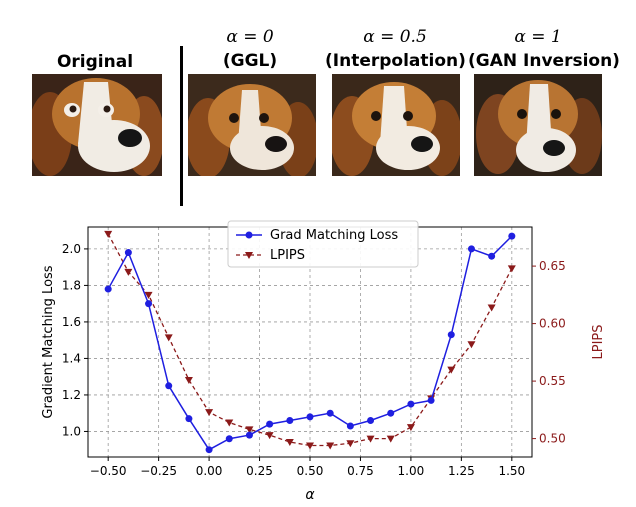 The width and height of the screenshot is (636, 507). I want to click on legend-marker-lpips, so click(249, 255).